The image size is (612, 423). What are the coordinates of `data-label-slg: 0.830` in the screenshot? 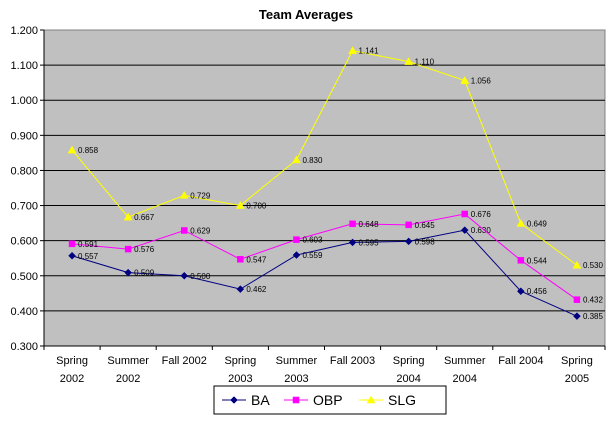 It's located at (312, 160).